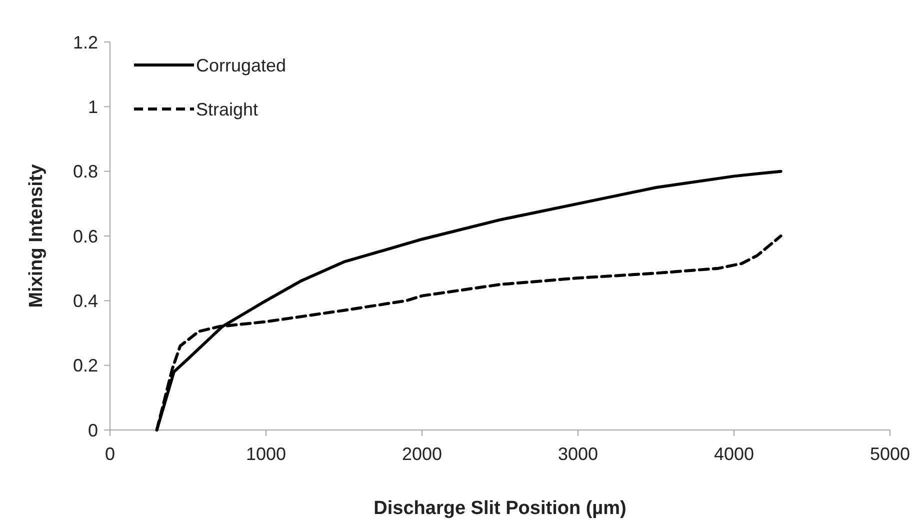 This screenshot has width=922, height=524. Describe the element at coordinates (93, 430) in the screenshot. I see `y-tick-label: 0` at that location.